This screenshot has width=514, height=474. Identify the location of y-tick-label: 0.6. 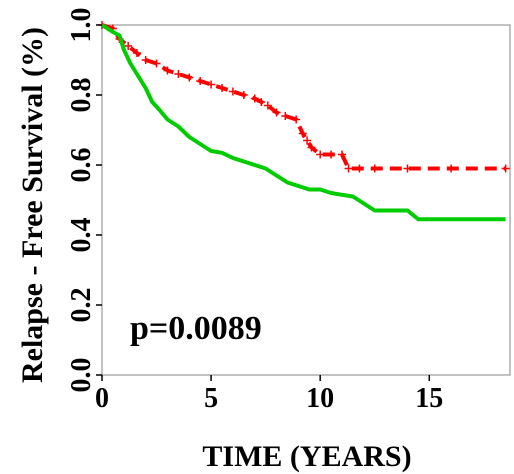
(81, 165).